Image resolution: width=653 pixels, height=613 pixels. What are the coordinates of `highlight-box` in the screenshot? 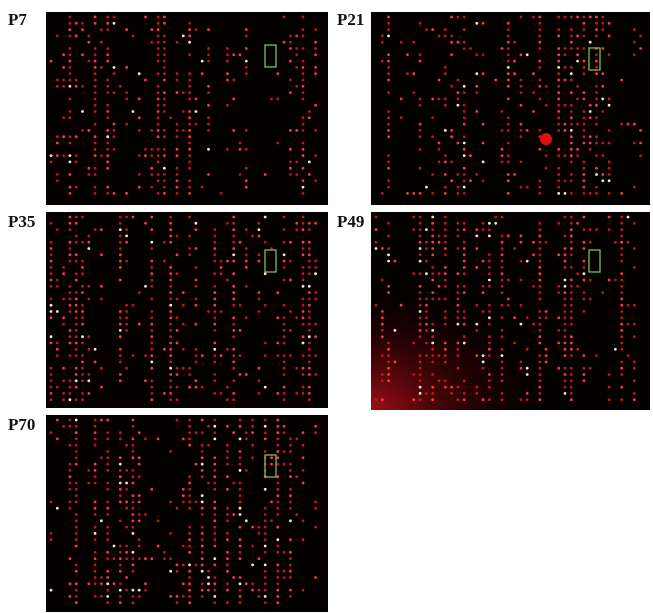 It's located at (594, 59).